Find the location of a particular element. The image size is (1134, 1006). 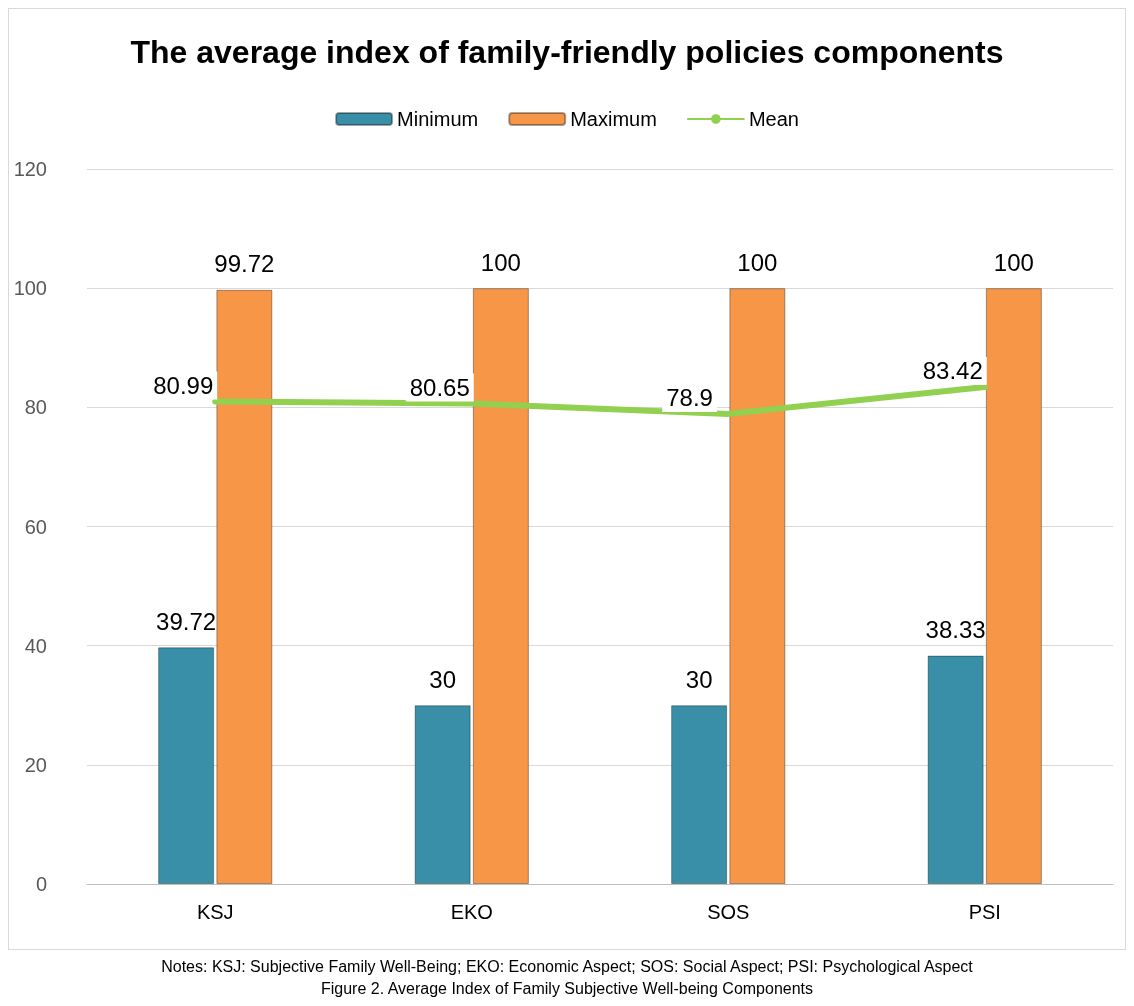

x-tick-label: SOS is located at coordinates (728, 912).